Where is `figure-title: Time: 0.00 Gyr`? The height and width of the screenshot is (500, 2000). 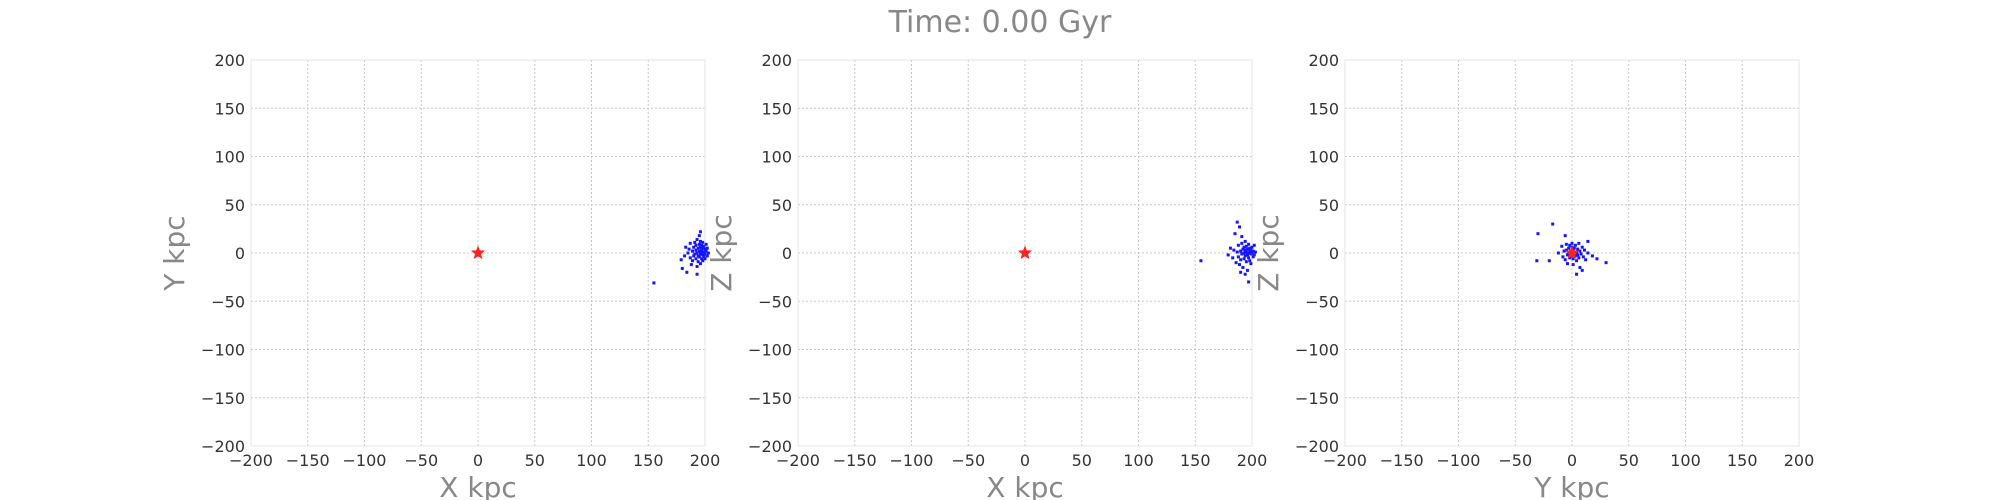
figure-title: Time: 0.00 Gyr is located at coordinates (1000, 22).